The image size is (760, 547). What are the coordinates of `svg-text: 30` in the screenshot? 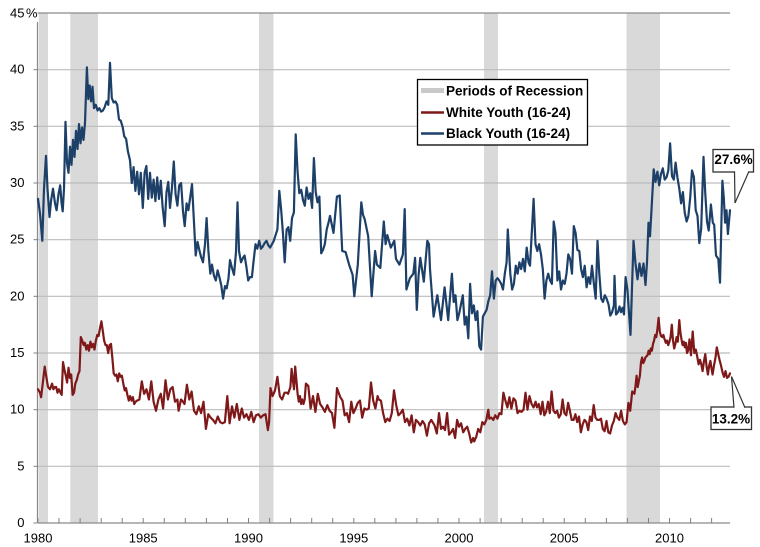 It's located at (17, 182).